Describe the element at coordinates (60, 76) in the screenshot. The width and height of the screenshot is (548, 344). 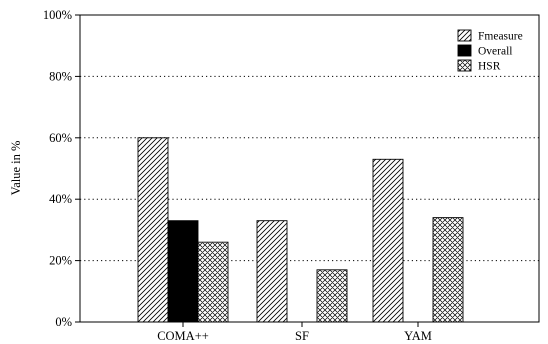
I see `y-tick-label: 80%` at that location.